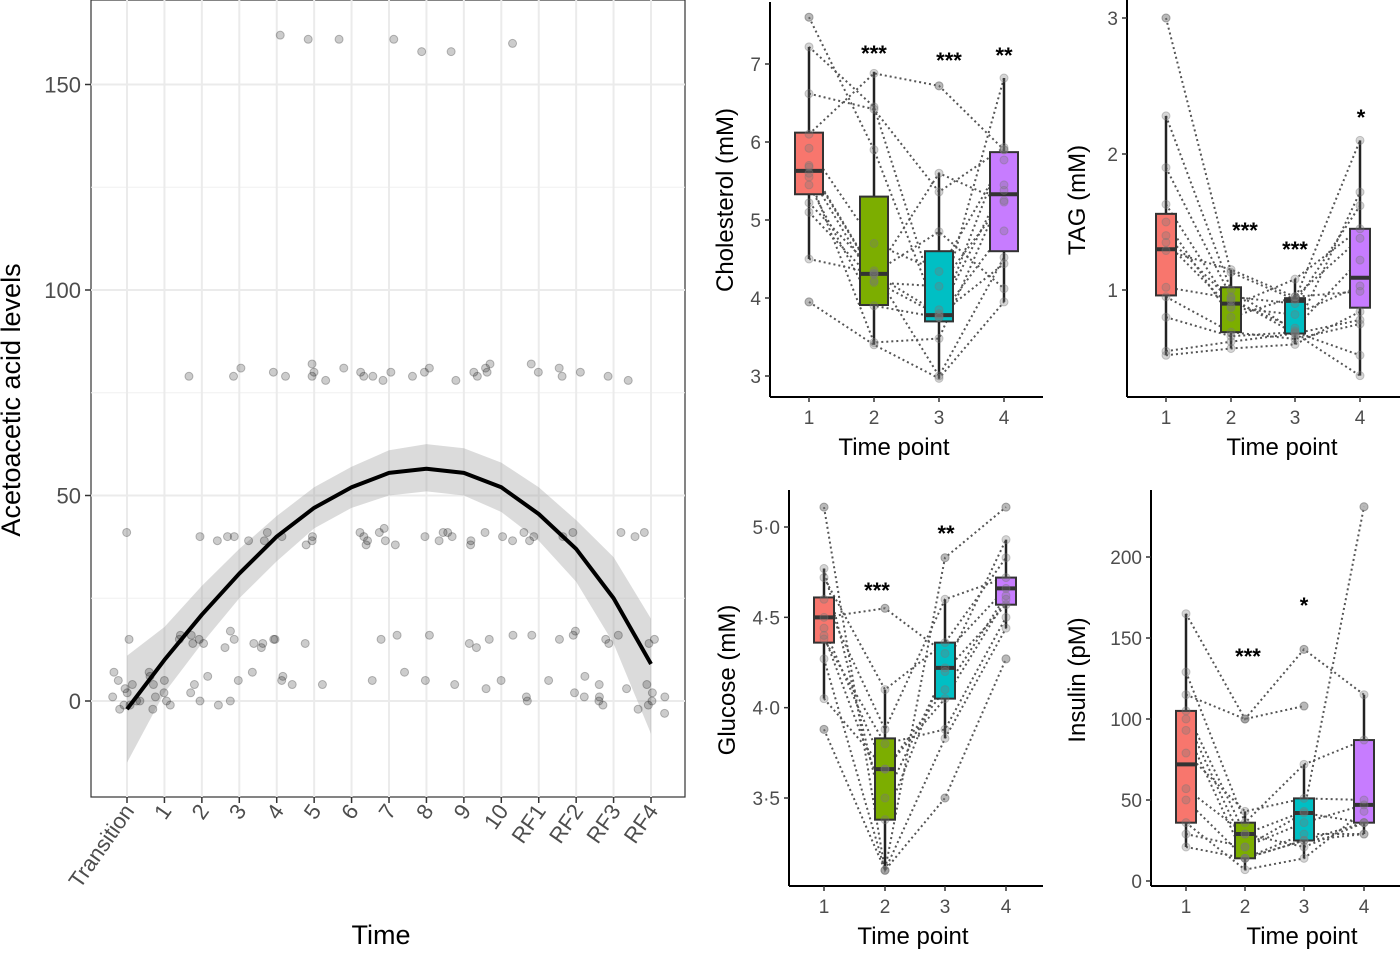 Image resolution: width=1400 pixels, height=954 pixels. What do you see at coordinates (641, 824) in the screenshot?
I see `x-tick-label: RF4` at bounding box center [641, 824].